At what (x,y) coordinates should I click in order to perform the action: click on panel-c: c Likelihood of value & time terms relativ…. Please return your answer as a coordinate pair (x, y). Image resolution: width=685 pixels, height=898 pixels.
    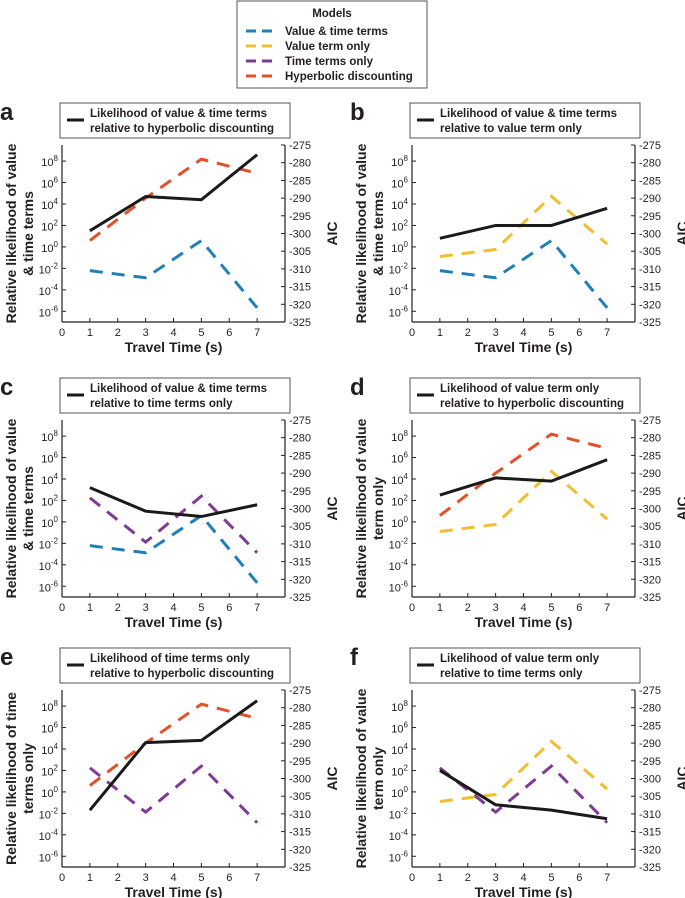
    Looking at the image, I should click on (170, 502).